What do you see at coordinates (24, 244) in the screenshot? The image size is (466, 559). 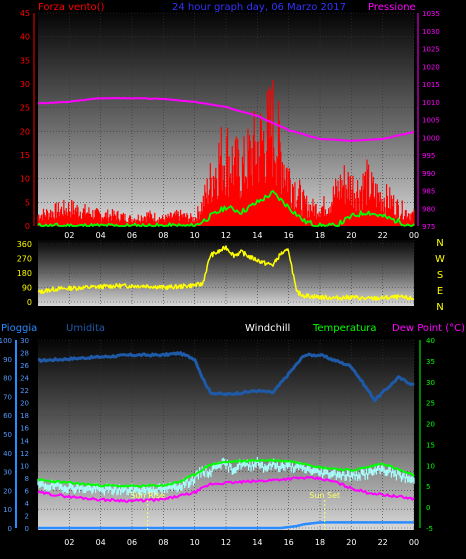 I see `direction-tick-label: 360` at bounding box center [24, 244].